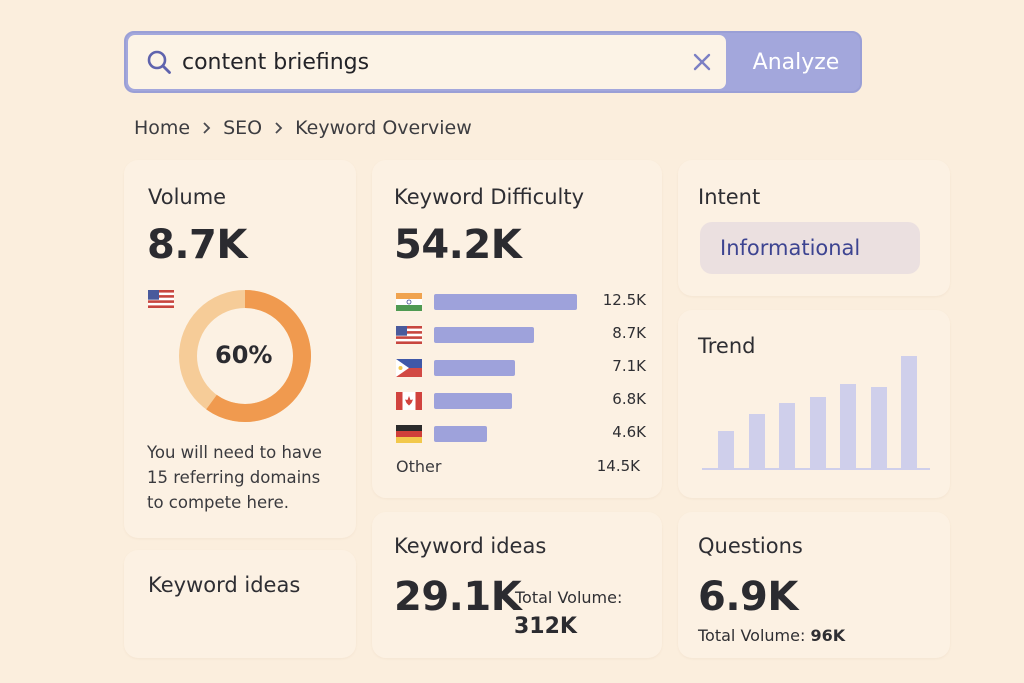 The height and width of the screenshot is (683, 1024). I want to click on intent-card: Intent Informational, so click(814, 228).